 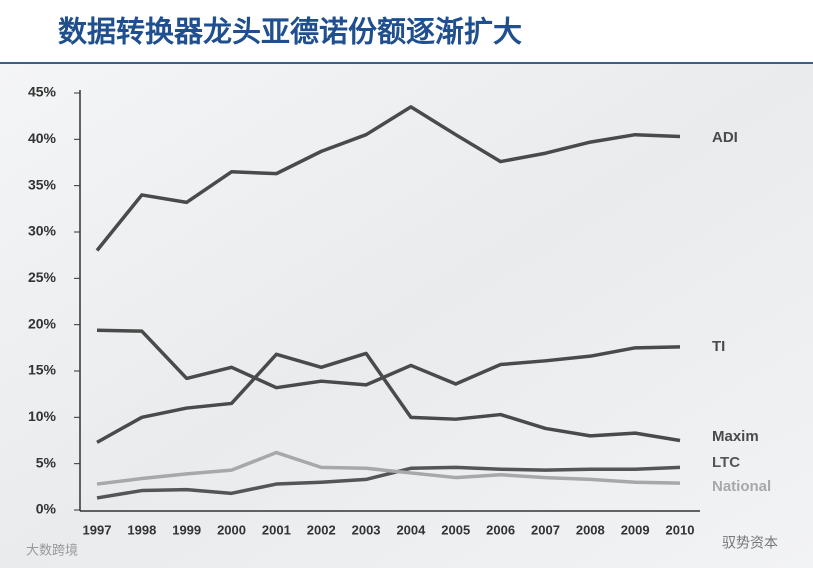 I want to click on watermark: 驭势资本, so click(x=750, y=543).